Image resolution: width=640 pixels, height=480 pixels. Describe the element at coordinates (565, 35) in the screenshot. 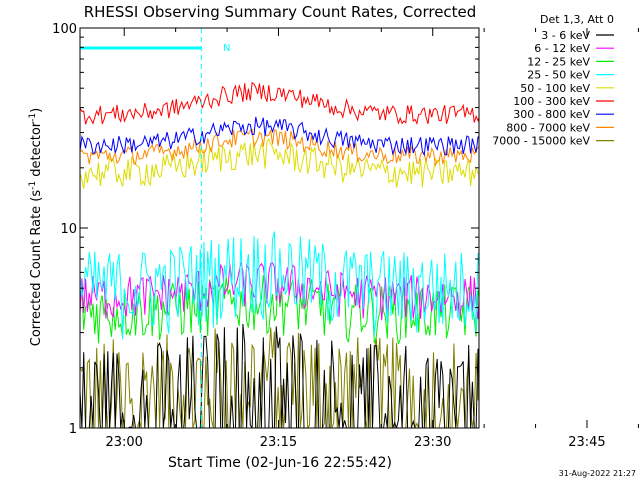

I see `legend-label-0: 3 - 6 keV` at that location.